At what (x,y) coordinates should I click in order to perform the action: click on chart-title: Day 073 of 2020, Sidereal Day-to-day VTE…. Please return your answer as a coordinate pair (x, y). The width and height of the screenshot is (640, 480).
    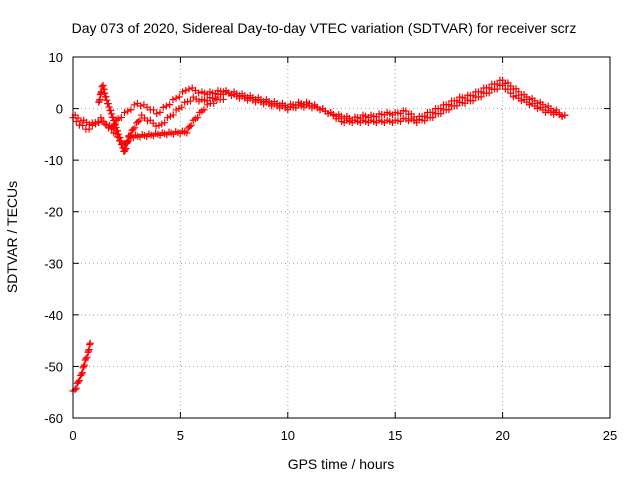
    Looking at the image, I should click on (324, 28).